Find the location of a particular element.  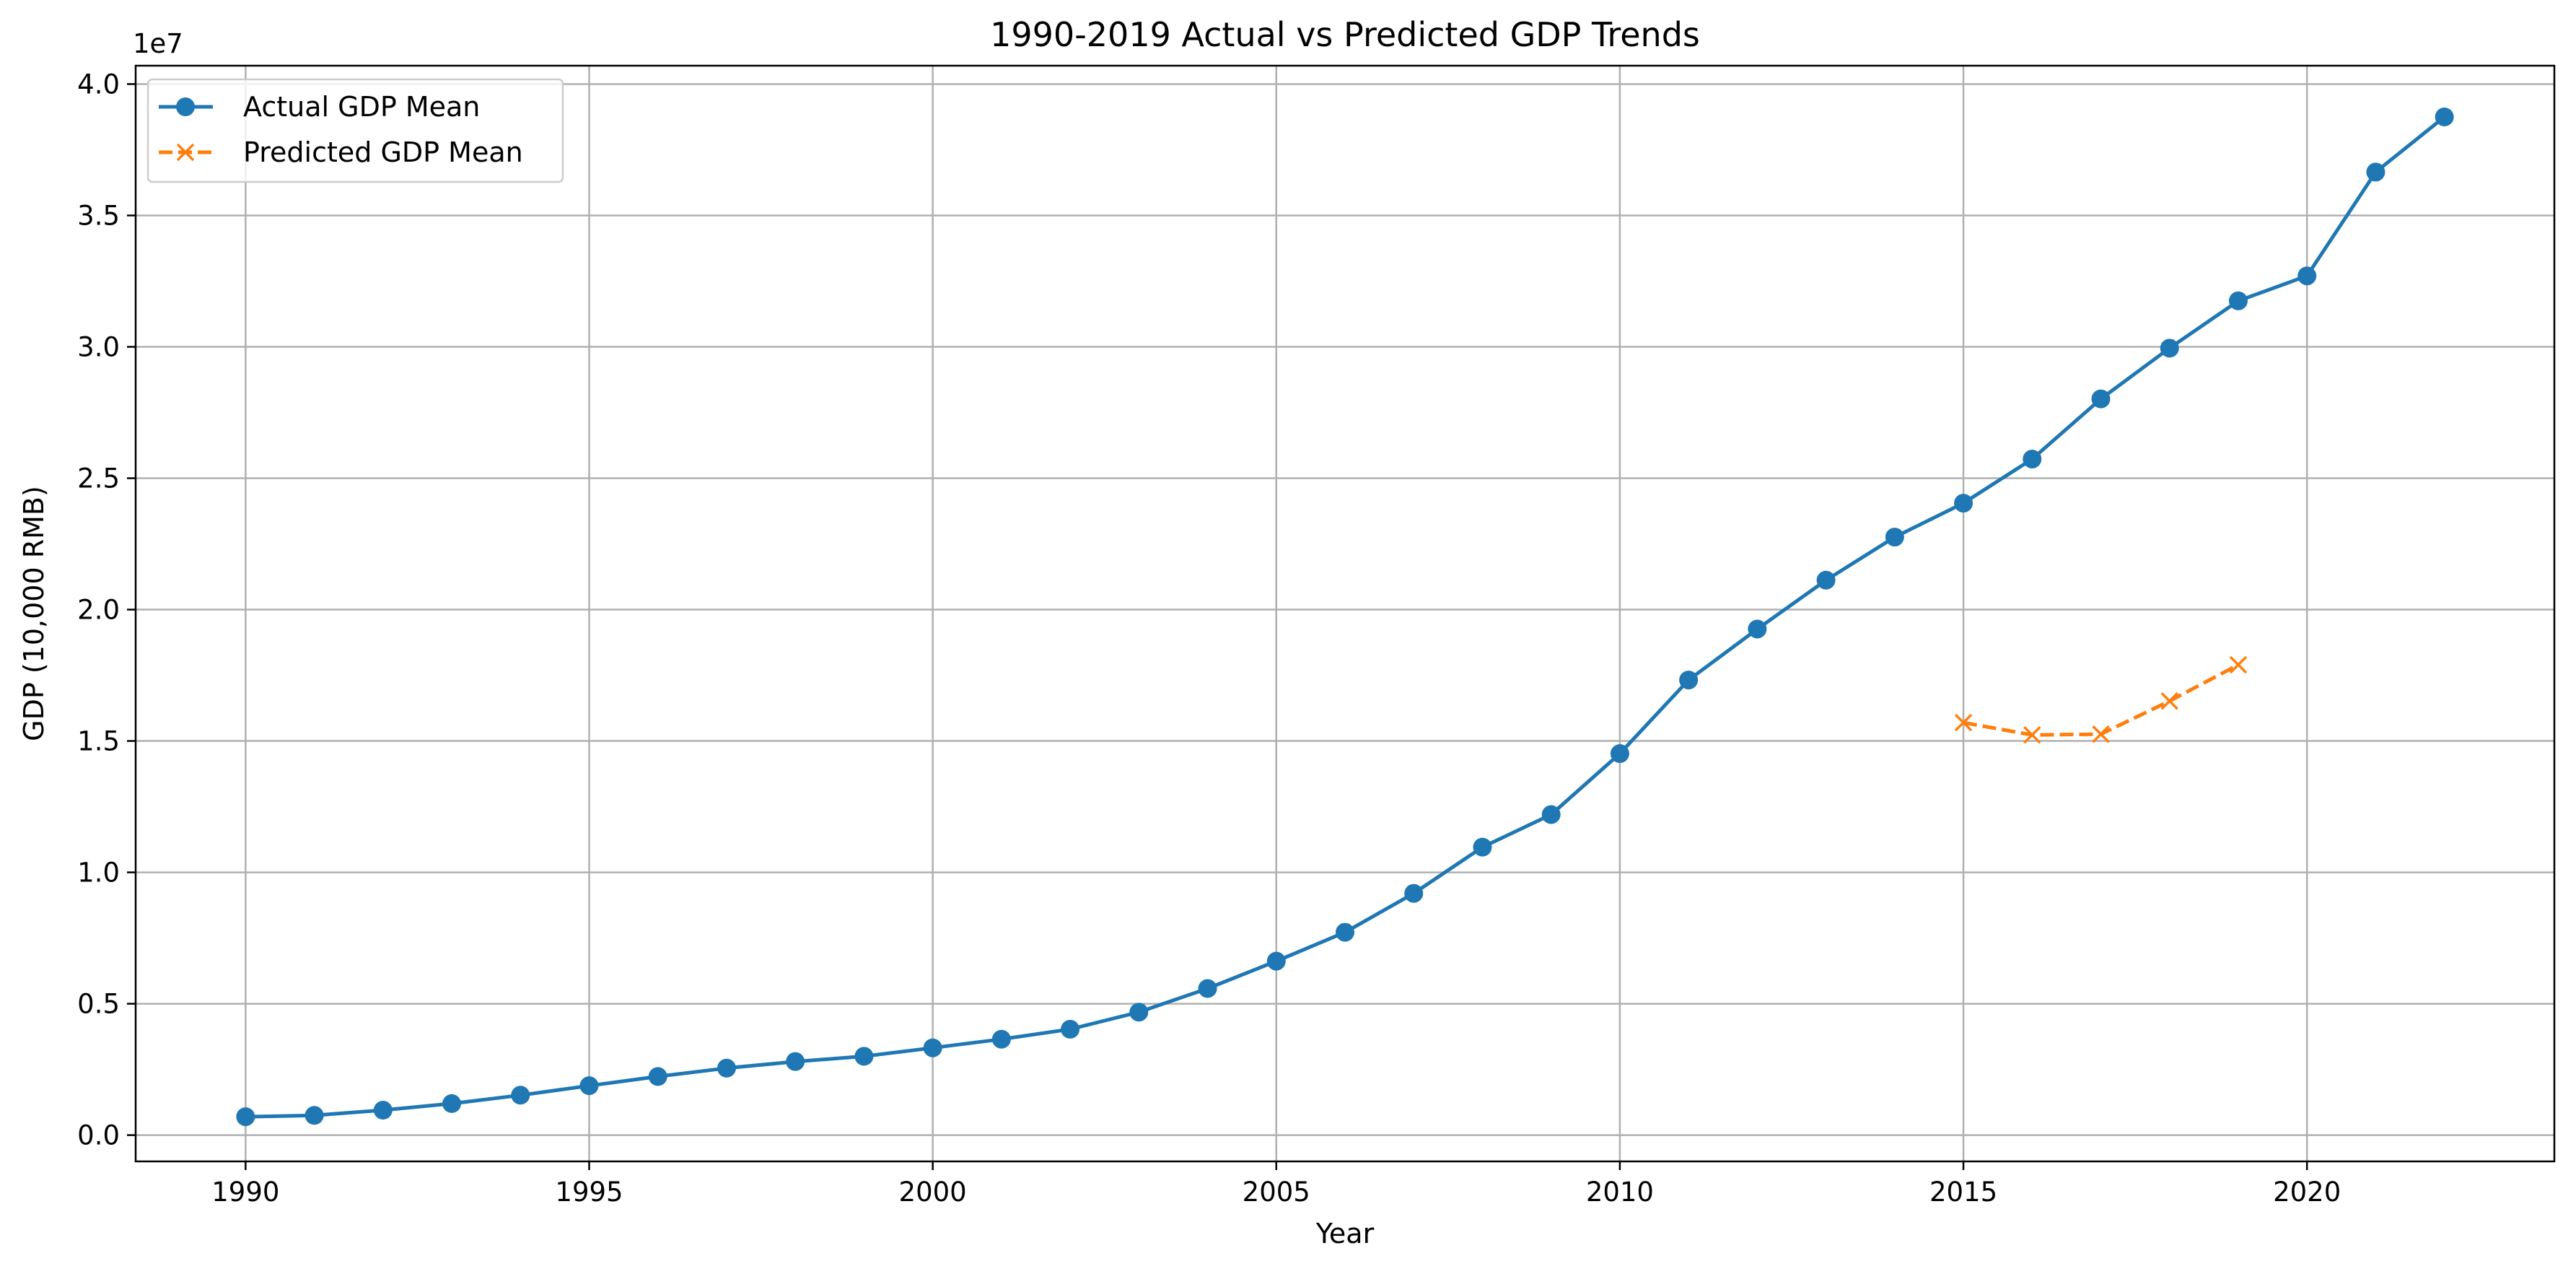

x-tick-label: 2020 is located at coordinates (2307, 1192).